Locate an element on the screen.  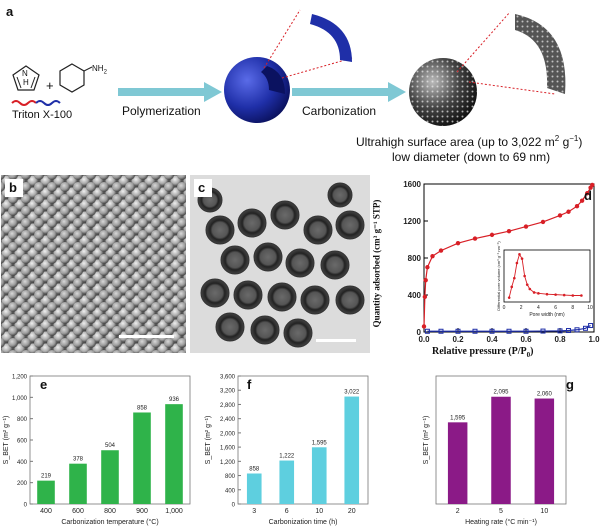
carbonization-label: Carbonization is located at coordinates (339, 111).